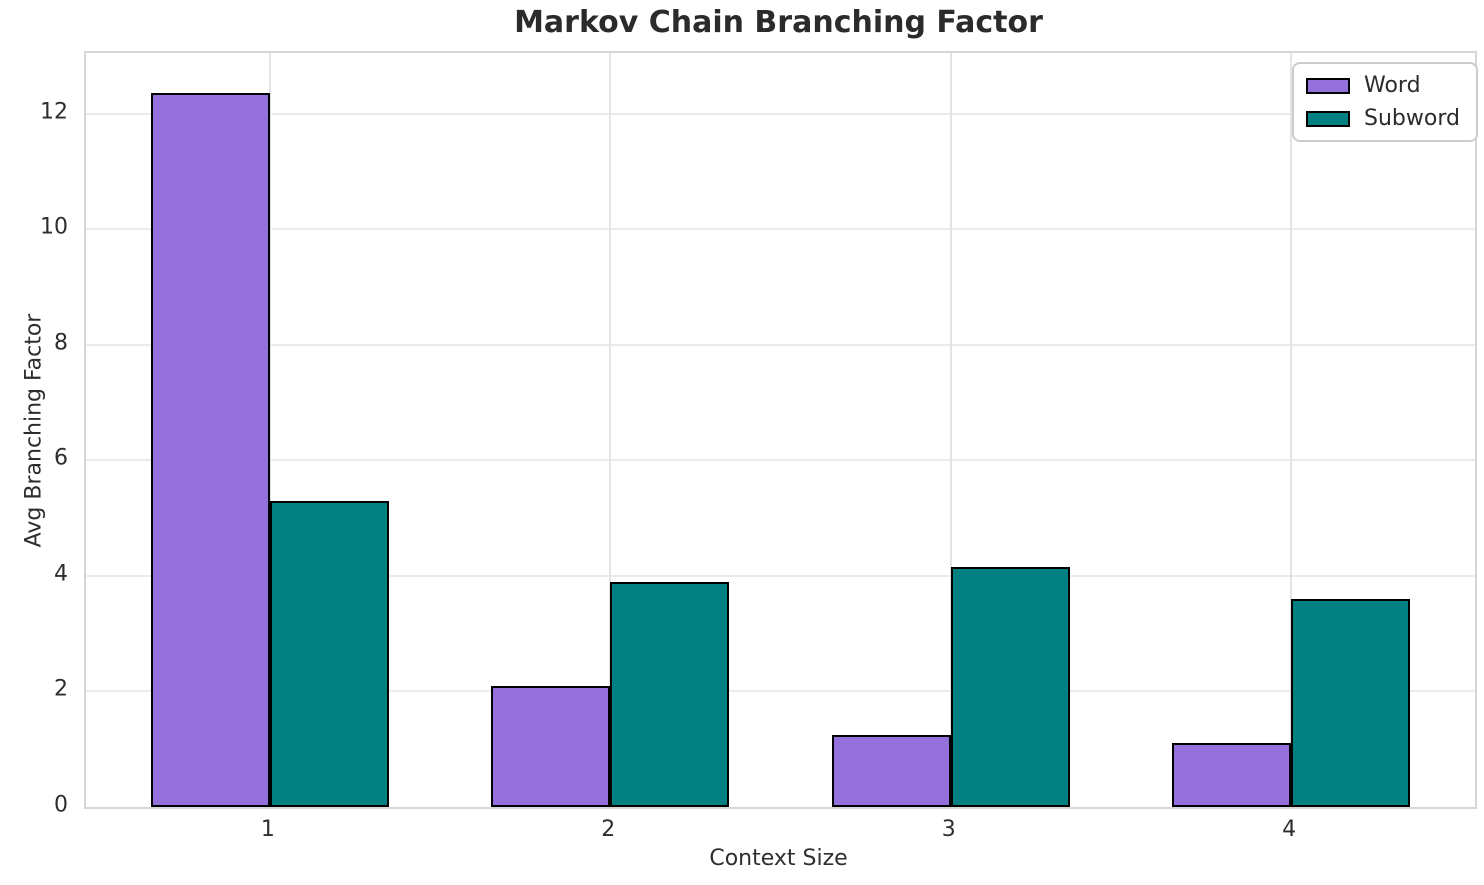  Describe the element at coordinates (61, 343) in the screenshot. I see `y-tick-label-8: 8` at that location.